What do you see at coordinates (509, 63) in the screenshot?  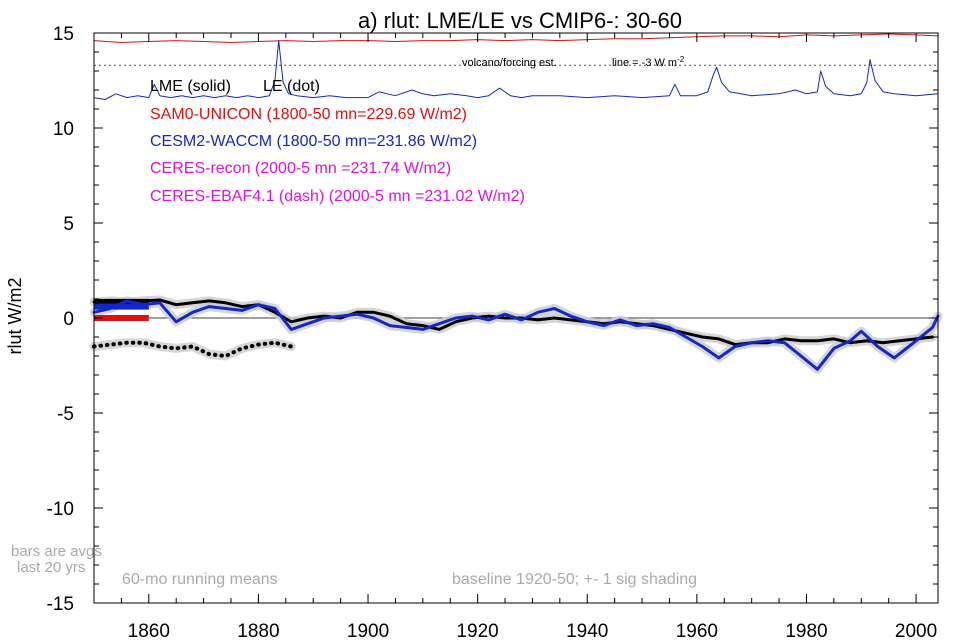 I see `volcano-label: volcano/forcing est.` at bounding box center [509, 63].